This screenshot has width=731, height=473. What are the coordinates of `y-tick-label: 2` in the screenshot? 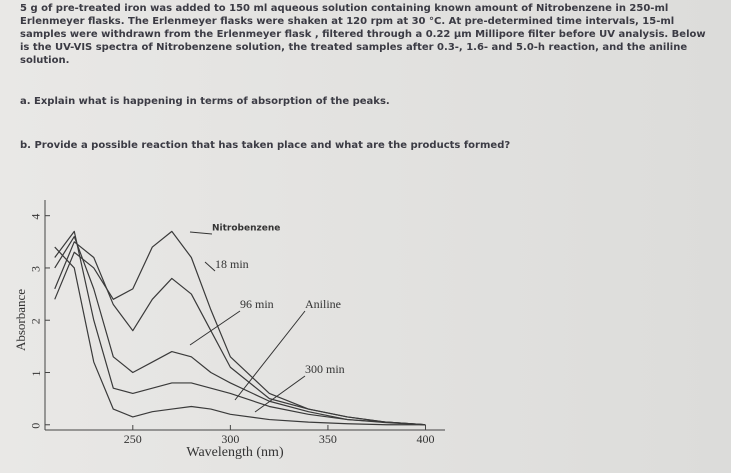 It's located at (36, 321).